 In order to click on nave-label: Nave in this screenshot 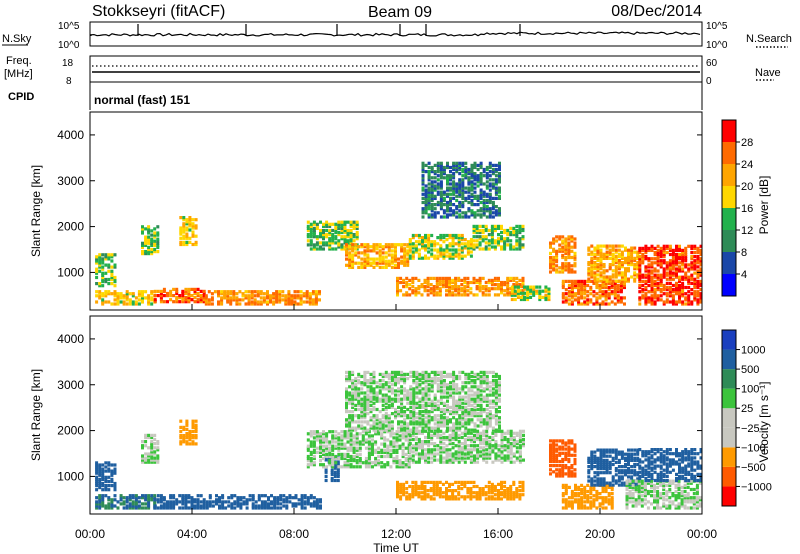, I will do `click(768, 73)`.